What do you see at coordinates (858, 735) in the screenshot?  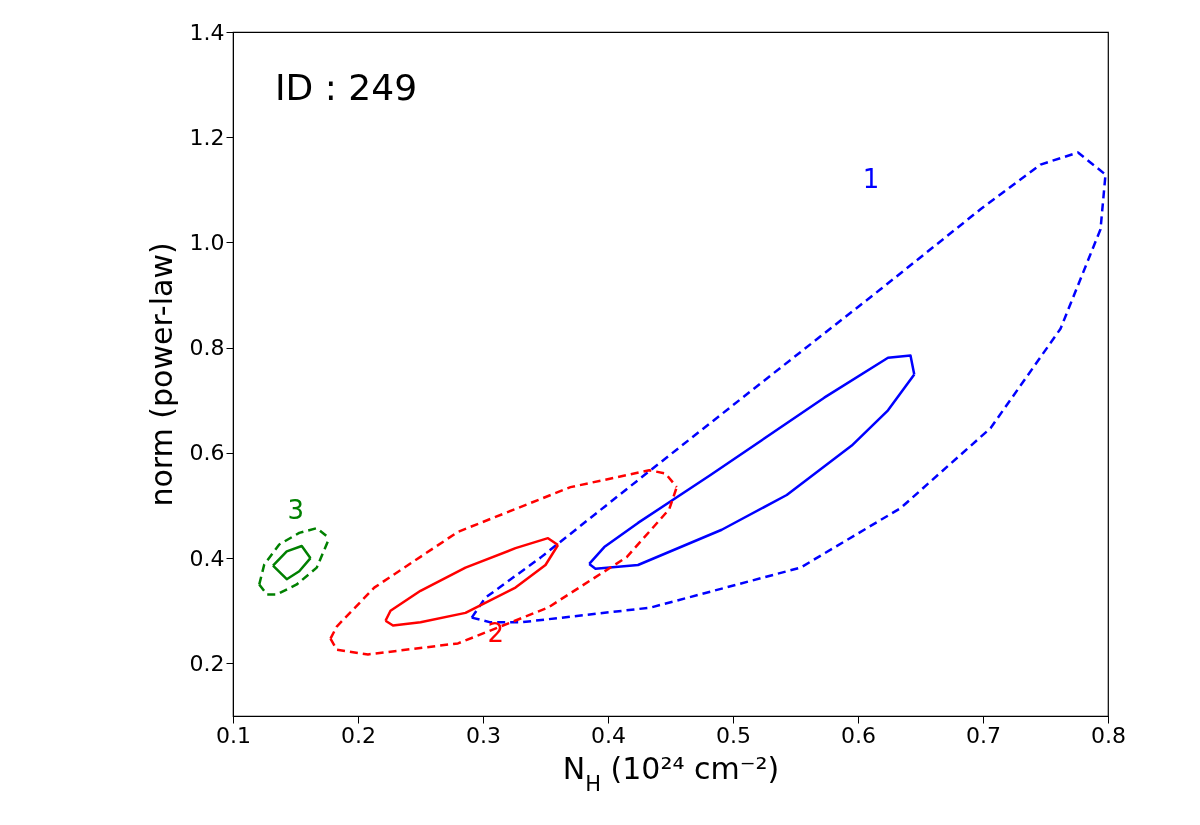 I see `x-tick-label: 0.6` at bounding box center [858, 735].